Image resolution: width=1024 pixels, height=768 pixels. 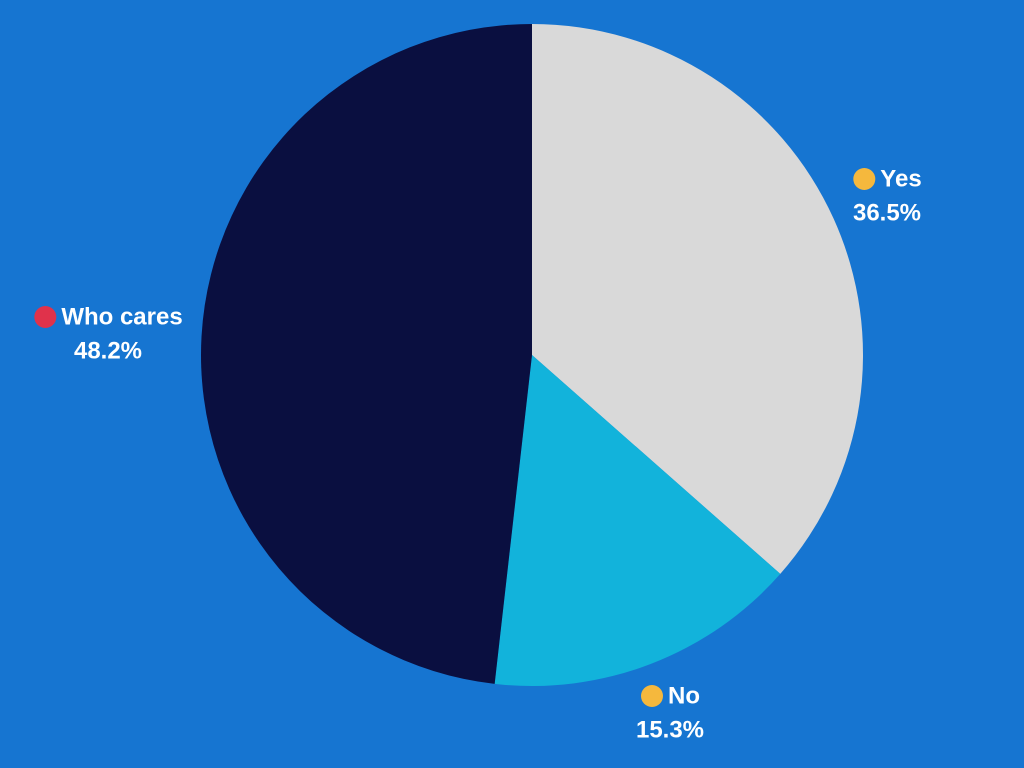 I want to click on slice-label: Yes, so click(x=900, y=178).